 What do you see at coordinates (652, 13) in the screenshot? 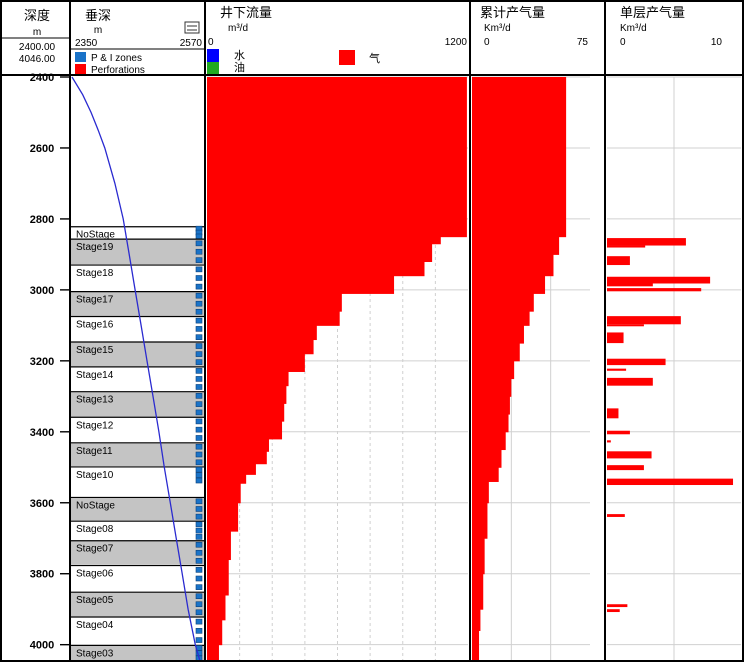
I see `layer-title: 单层产气量` at bounding box center [652, 13].